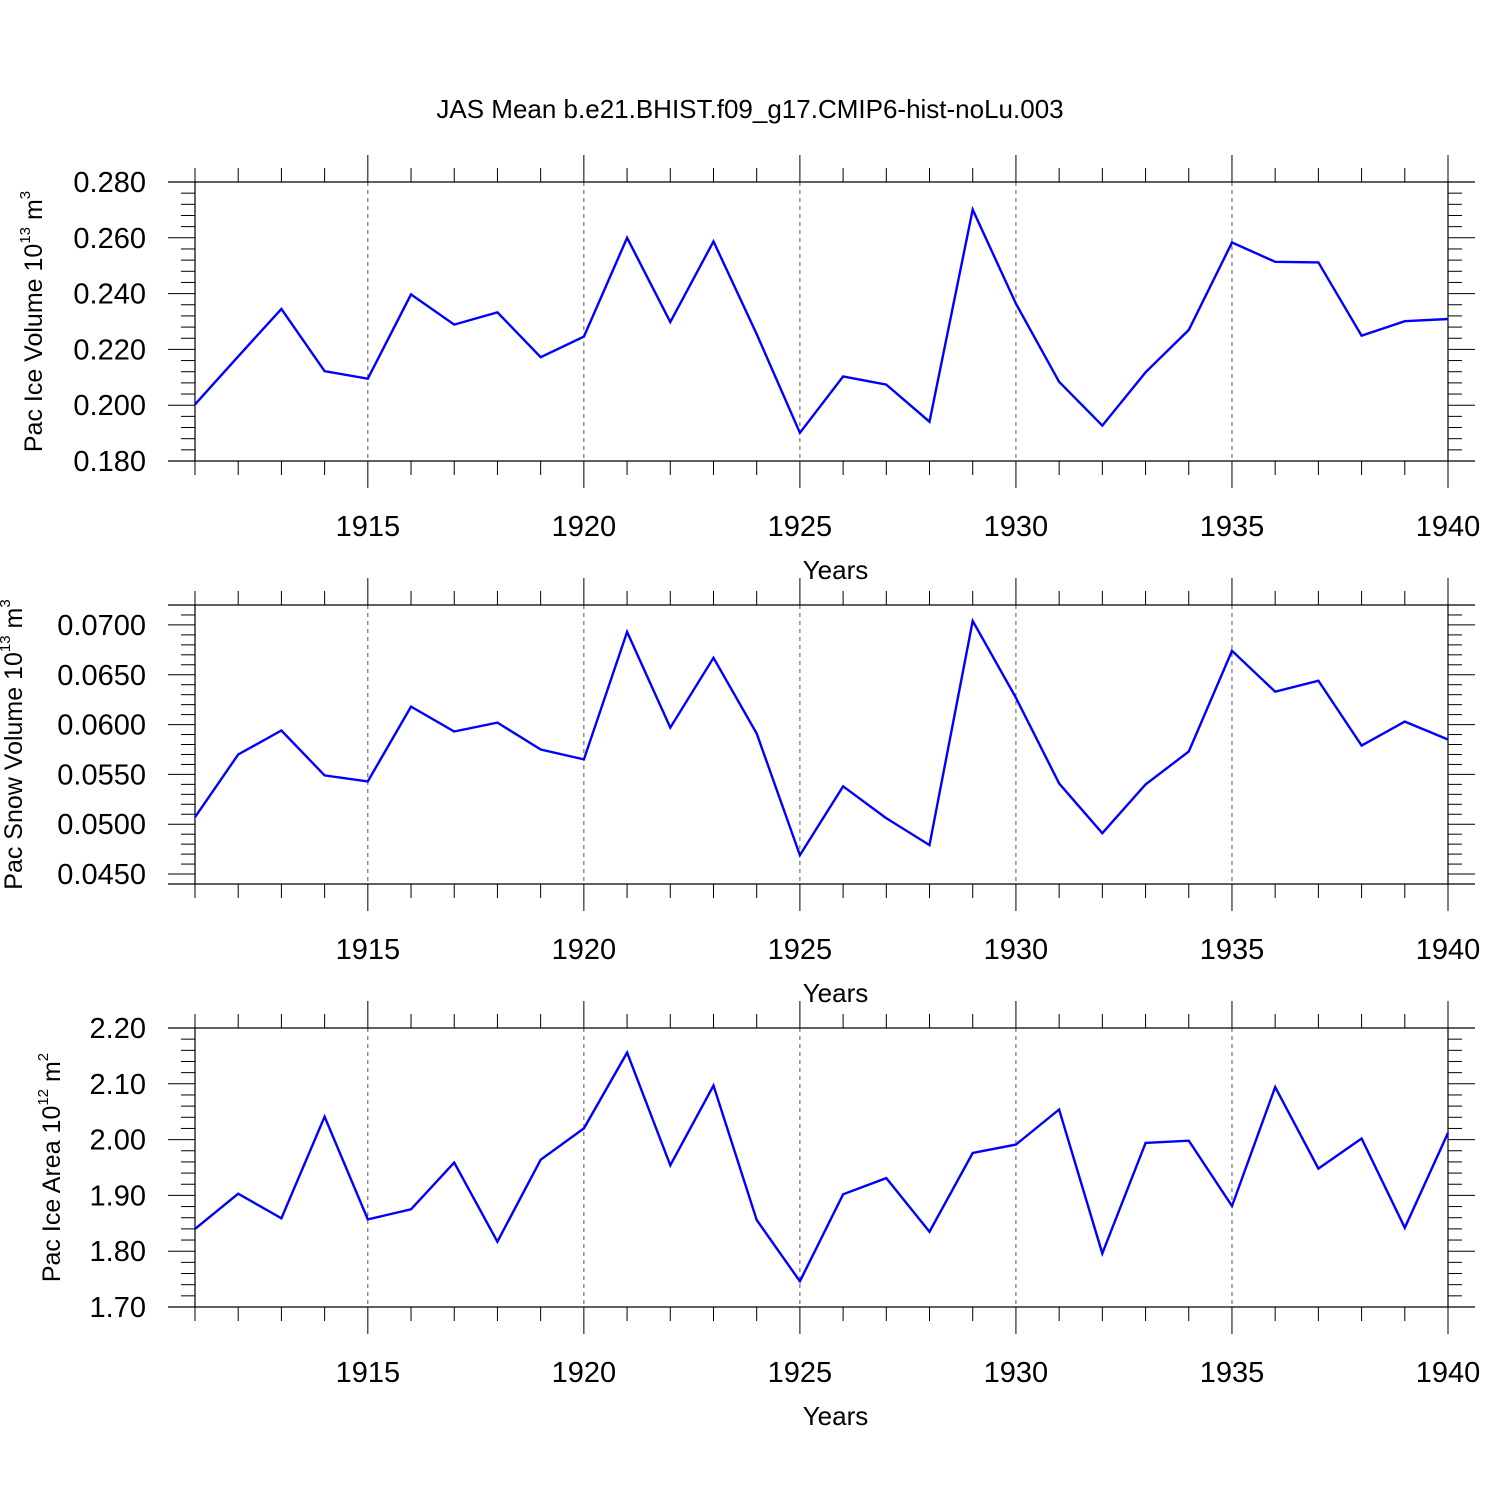  I want to click on y-tick-label: 0.0500, so click(101, 825).